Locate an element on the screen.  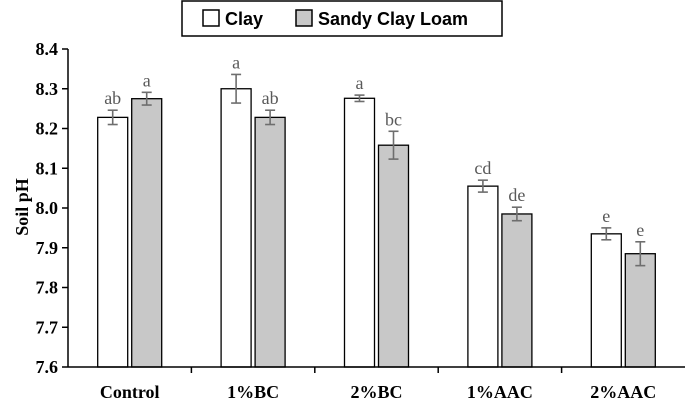
y-axis-label: Soil pH is located at coordinates (22, 207).